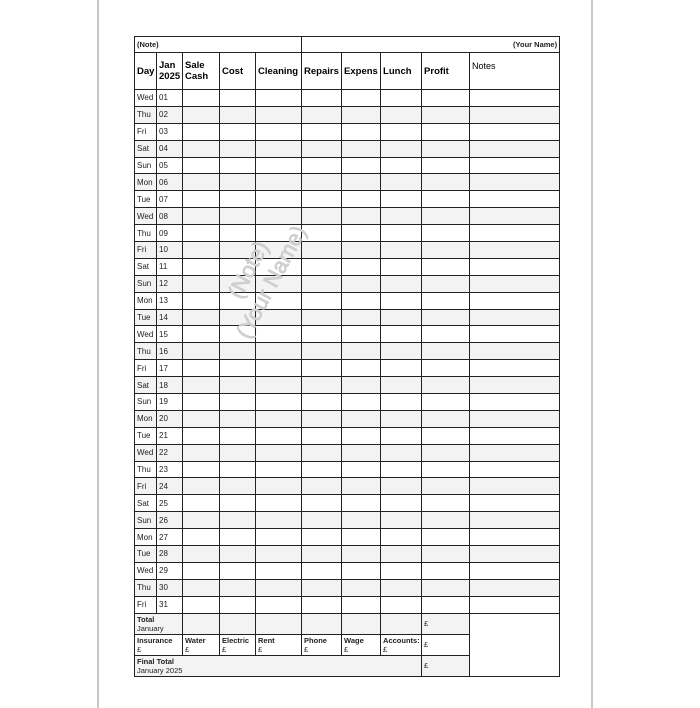 This screenshot has height=708, width=700. What do you see at coordinates (401, 644) in the screenshot?
I see `bill-accounts: Accounts: £` at bounding box center [401, 644].